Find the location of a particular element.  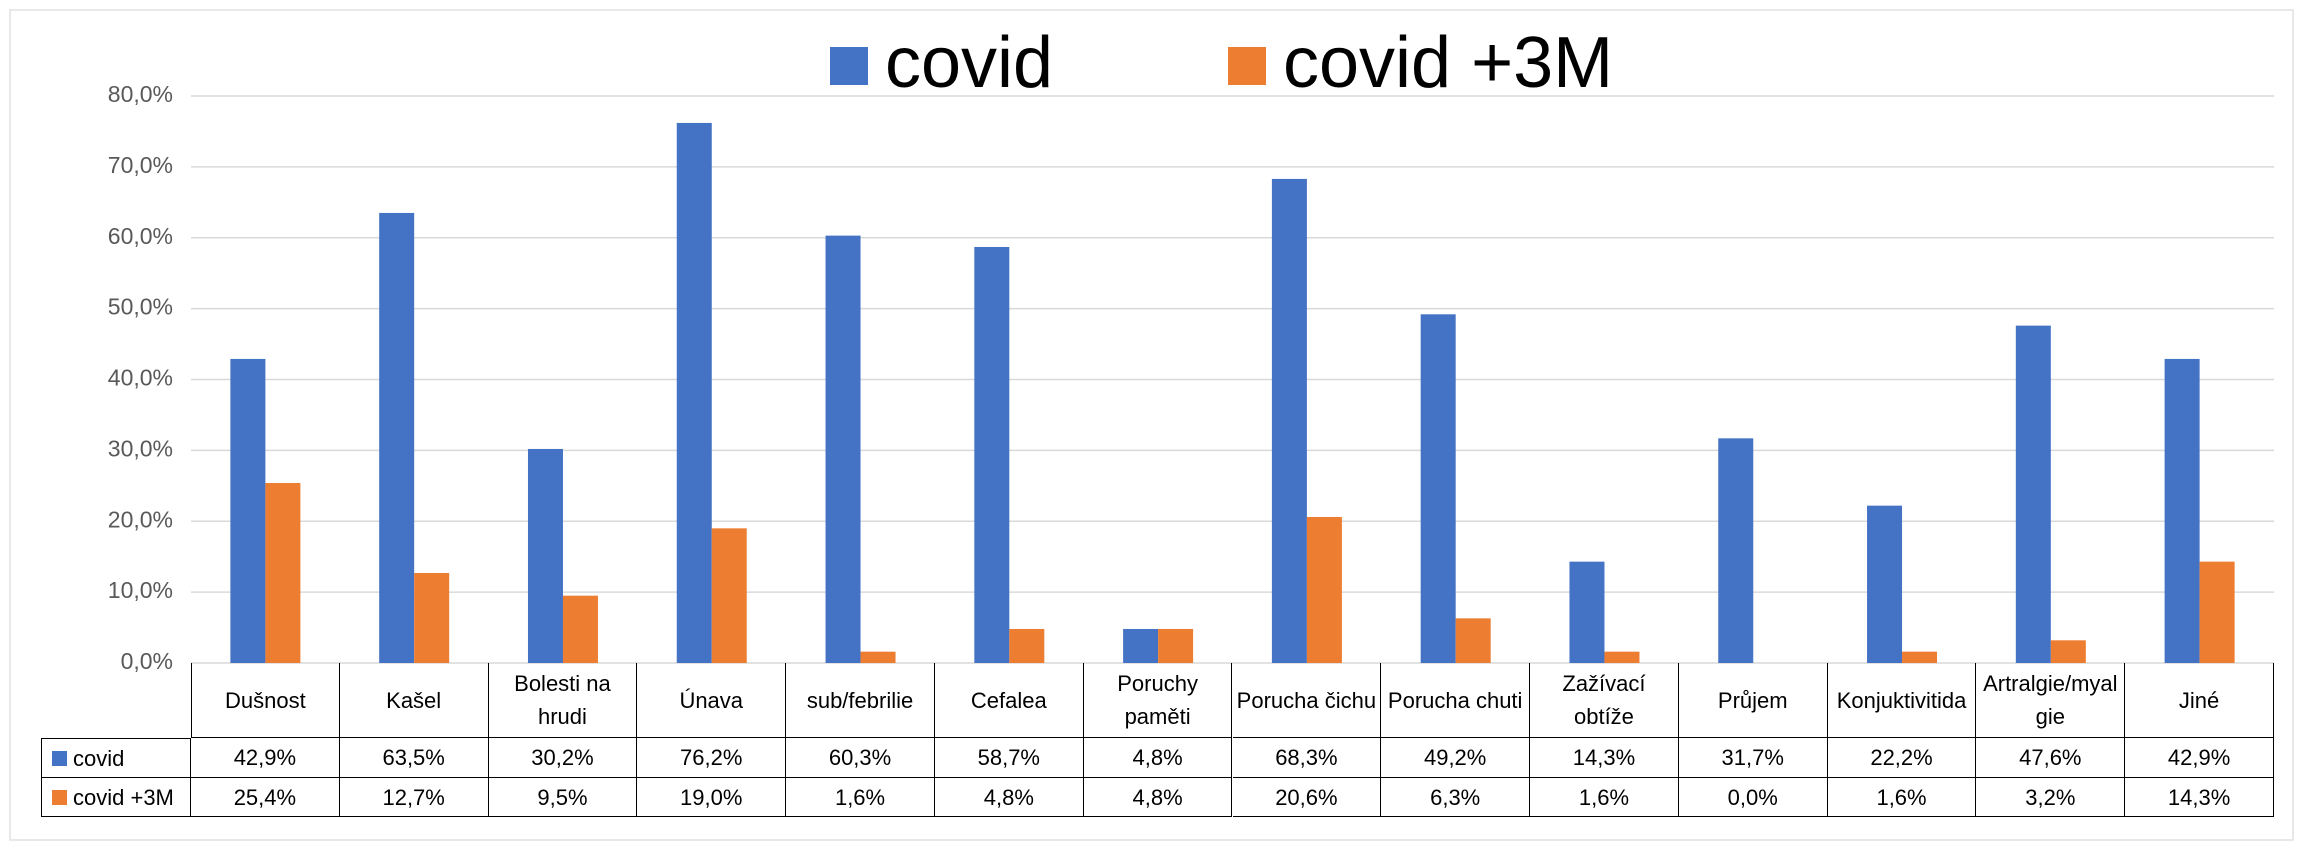

table-value-cell-text: 49,2% is located at coordinates (1455, 757).